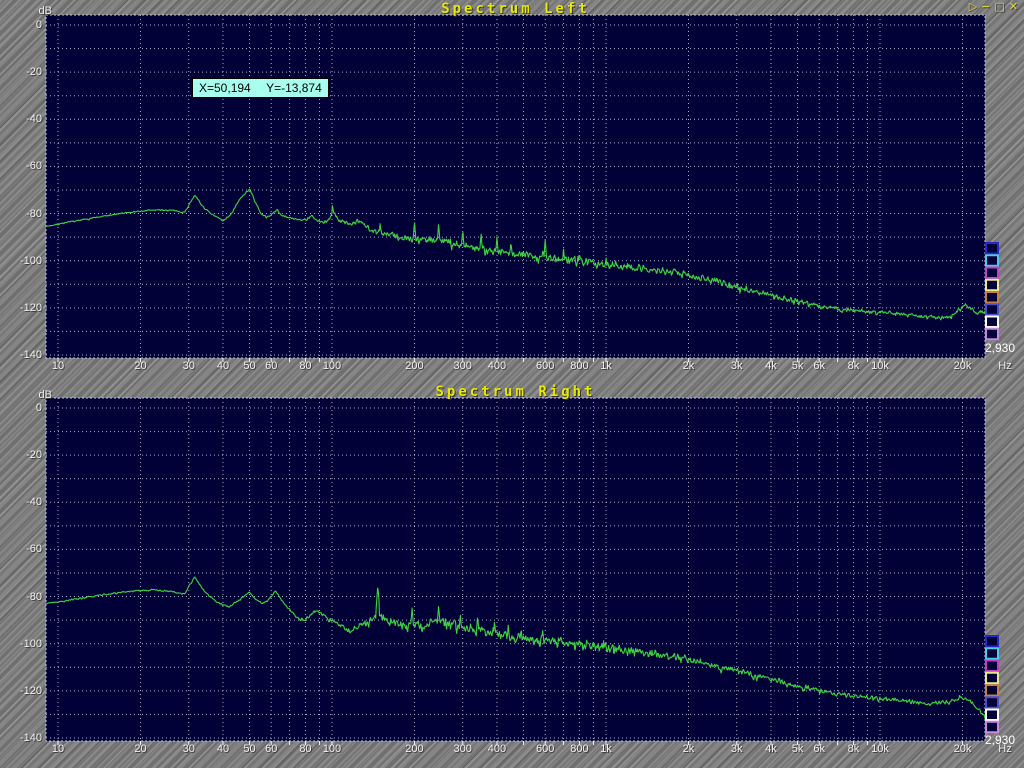  What do you see at coordinates (30, 354) in the screenshot?
I see `y-axis-label: -140` at bounding box center [30, 354].